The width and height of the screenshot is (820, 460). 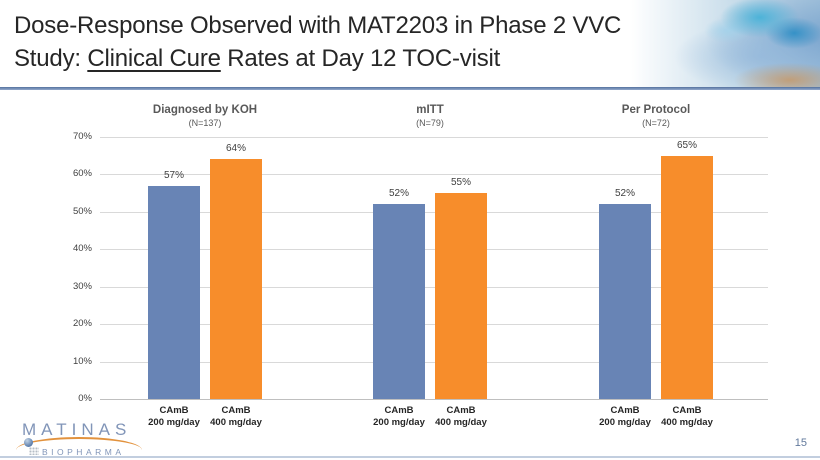 What do you see at coordinates (656, 123) in the screenshot?
I see `chart-group-n: (N=72)` at bounding box center [656, 123].